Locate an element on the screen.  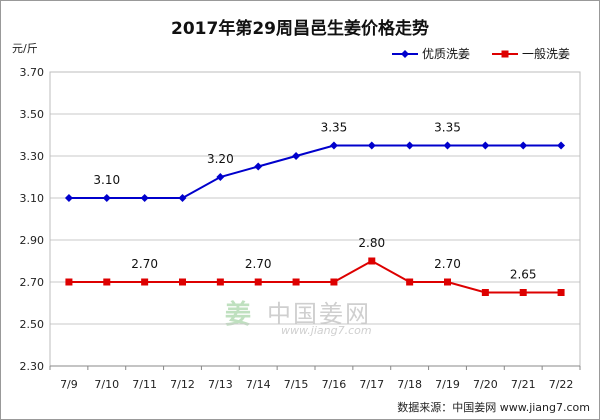
x-tick-label: 7/22 is located at coordinates (561, 384).